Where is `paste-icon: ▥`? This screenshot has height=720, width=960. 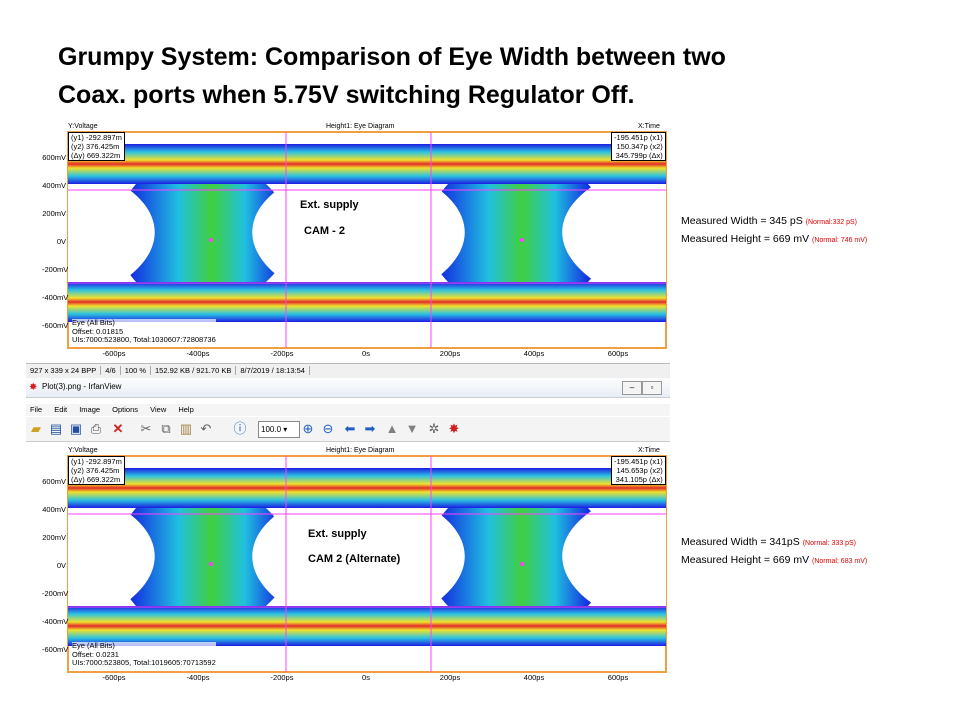
paste-icon: ▥ is located at coordinates (186, 428).